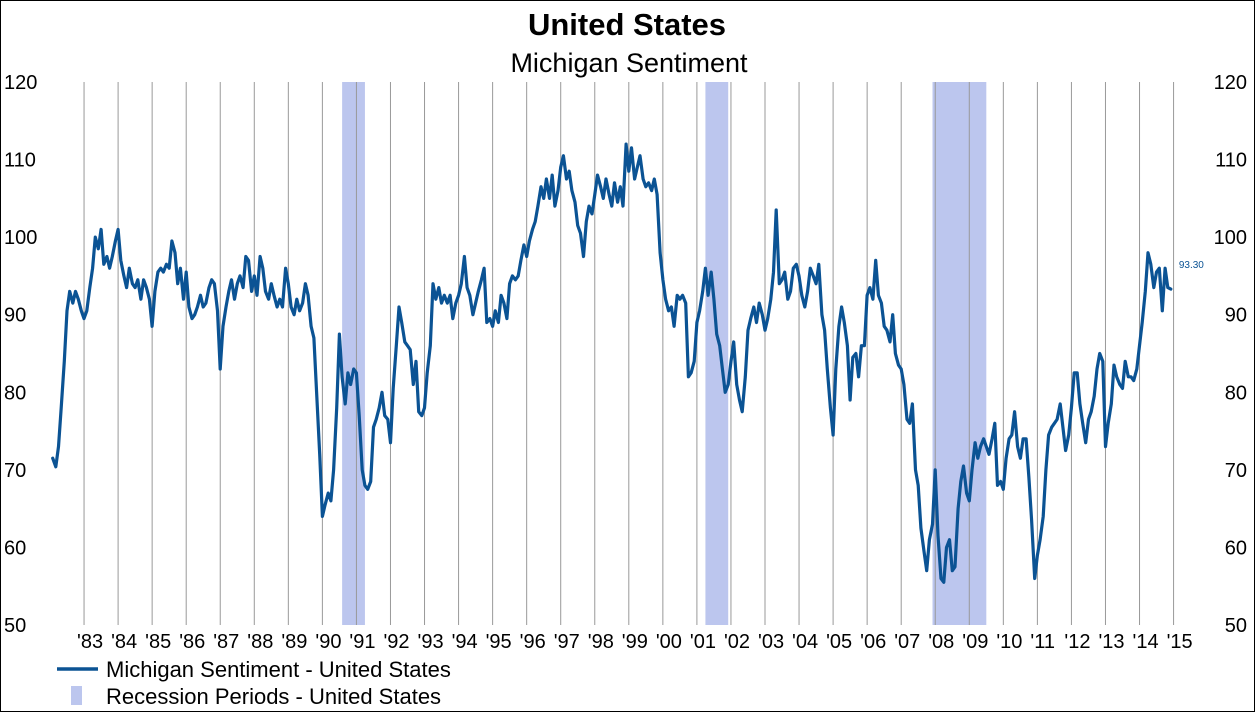  Describe the element at coordinates (771, 642) in the screenshot. I see `x-tick-03: '03` at that location.